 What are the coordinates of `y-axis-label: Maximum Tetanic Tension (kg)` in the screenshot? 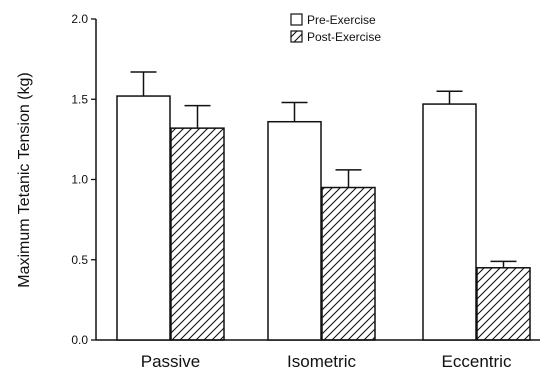 It's located at (24, 180).